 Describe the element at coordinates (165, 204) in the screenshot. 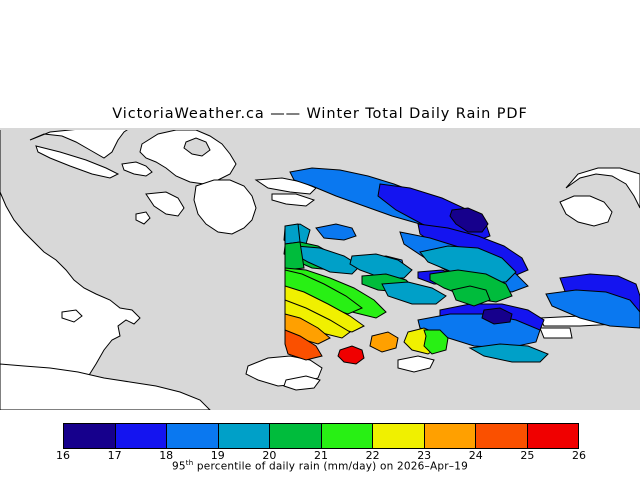

I see `sliver-island-left` at that location.